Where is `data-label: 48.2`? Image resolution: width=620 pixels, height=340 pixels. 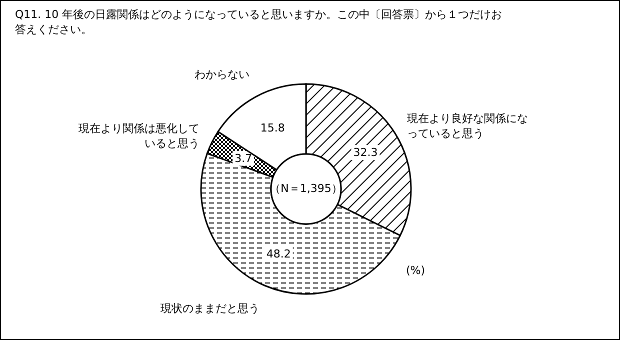 data-label: 48.2 is located at coordinates (278, 253).